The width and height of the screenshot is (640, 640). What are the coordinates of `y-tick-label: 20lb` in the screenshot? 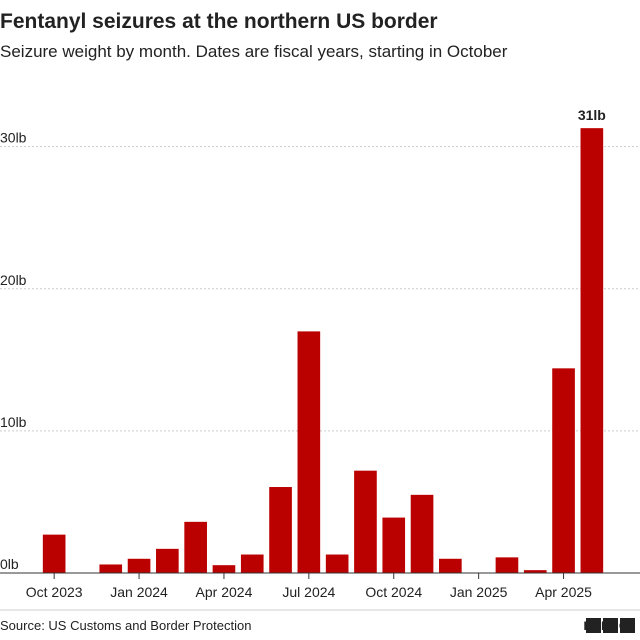 It's located at (13, 280).